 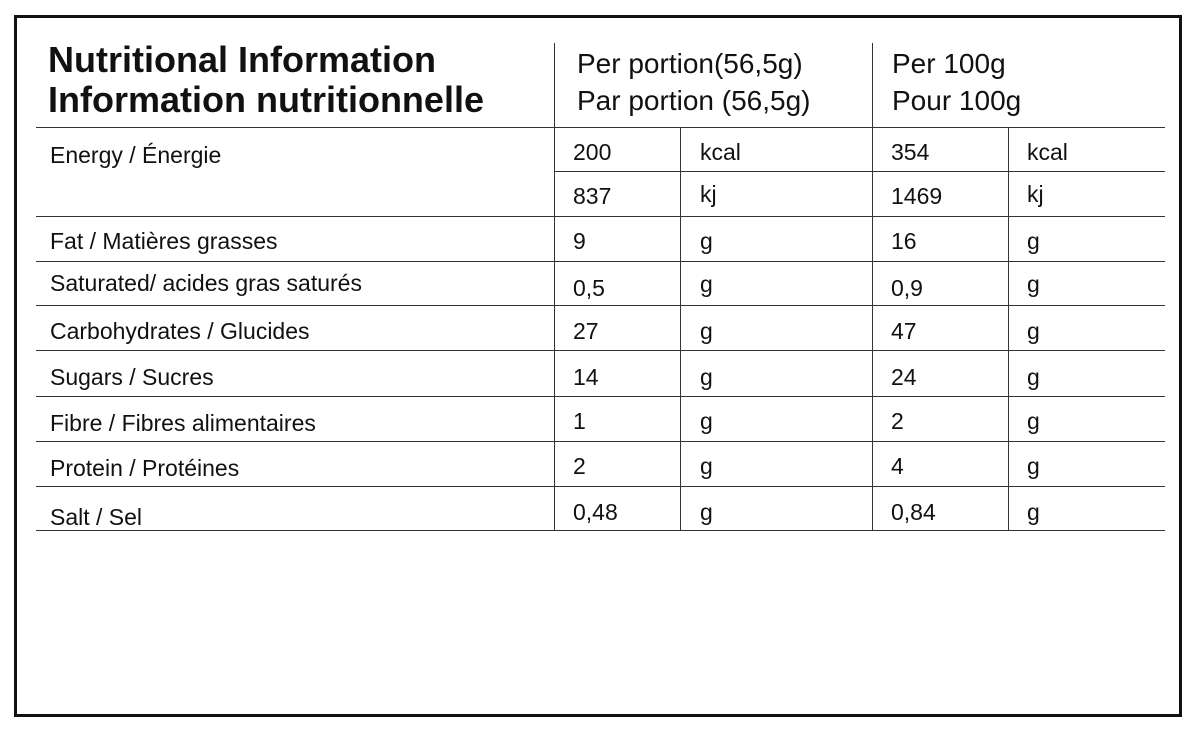 What do you see at coordinates (904, 377) in the screenshot?
I see `per100-value: 24` at bounding box center [904, 377].